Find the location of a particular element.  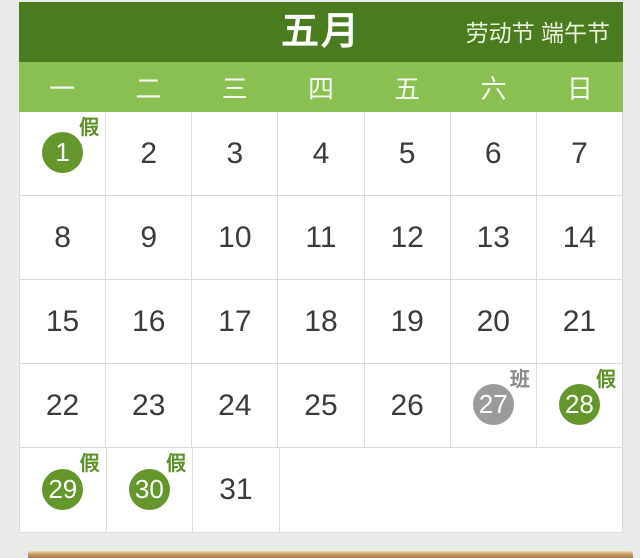

day-number: 22 is located at coordinates (62, 405).